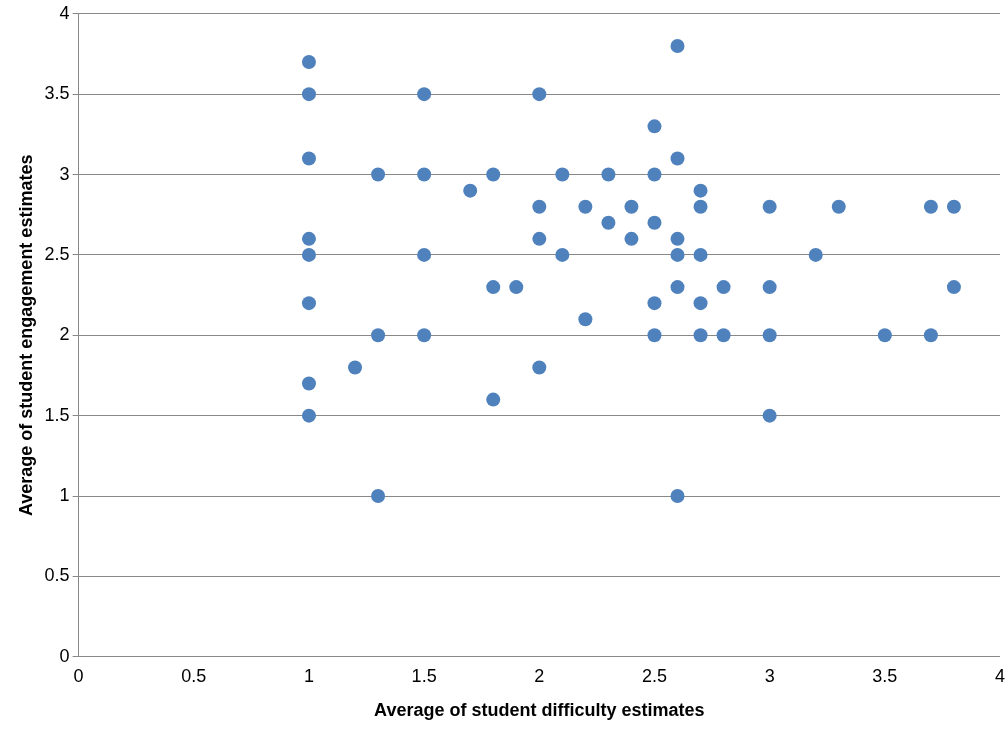 The height and width of the screenshot is (744, 1008). What do you see at coordinates (57, 93) in the screenshot?
I see `y-tick-label: 3.5` at bounding box center [57, 93].